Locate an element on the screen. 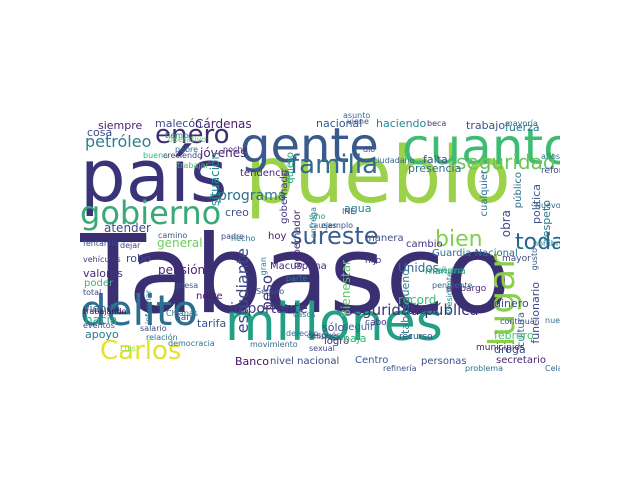 The width and height of the screenshot is (640, 480). cloud-word: buena is located at coordinates (156, 155).